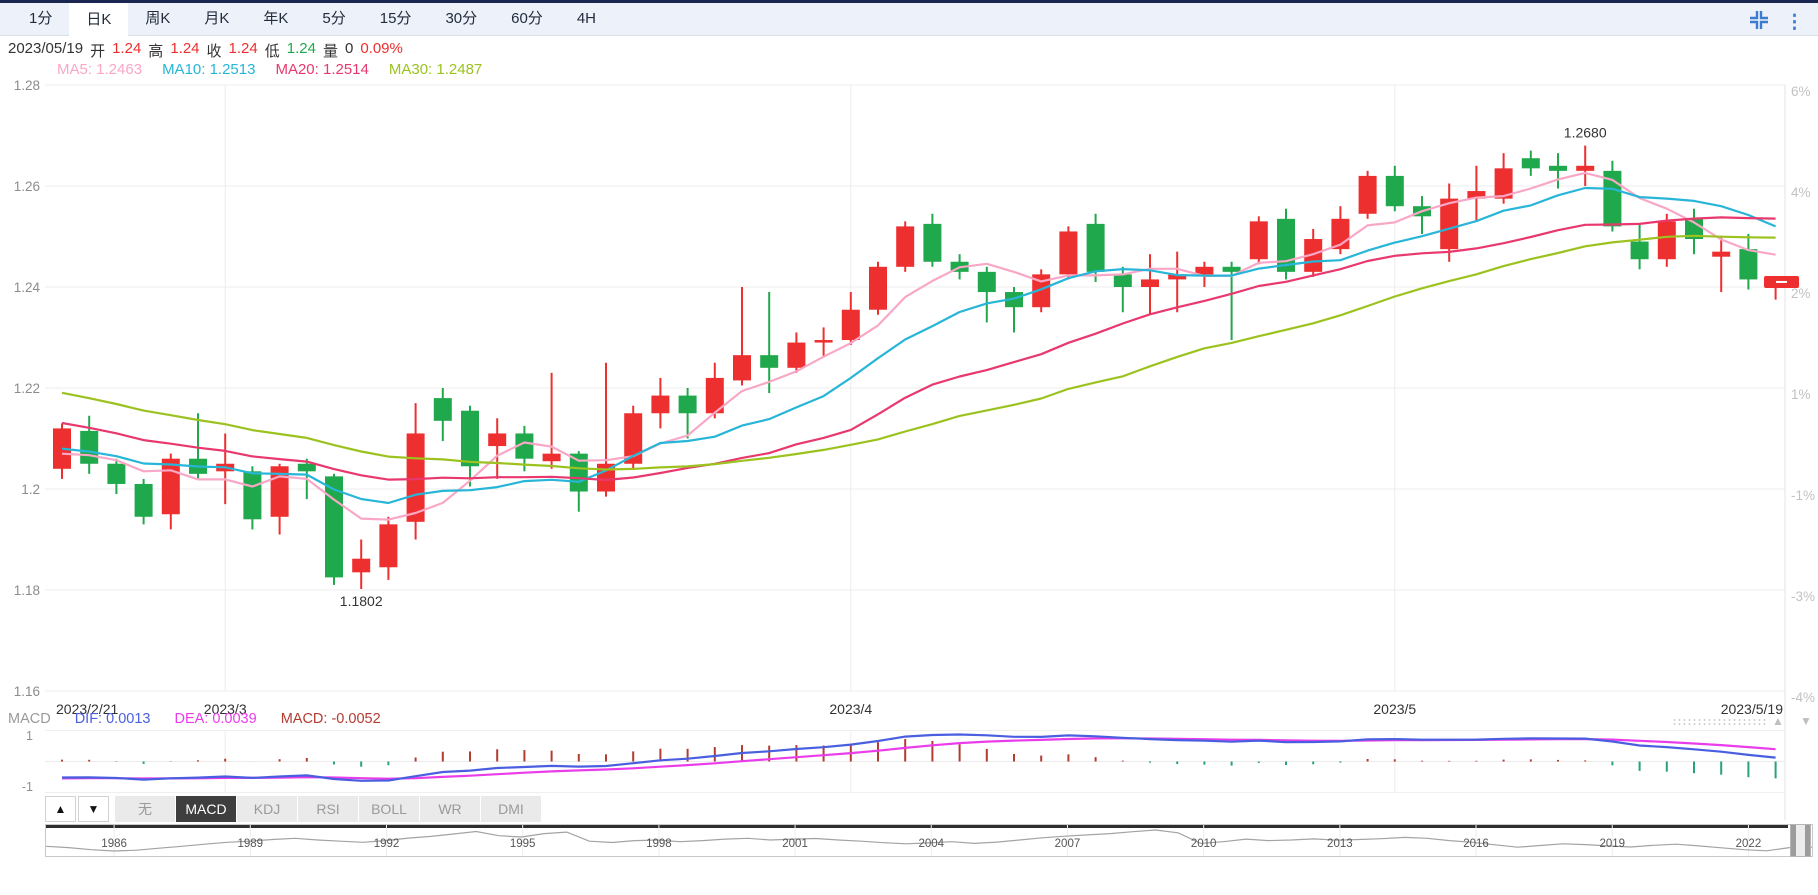 The height and width of the screenshot is (895, 1818). Describe the element at coordinates (112, 719) in the screenshot. I see `dif-value: DIF: 0.0013` at that location.